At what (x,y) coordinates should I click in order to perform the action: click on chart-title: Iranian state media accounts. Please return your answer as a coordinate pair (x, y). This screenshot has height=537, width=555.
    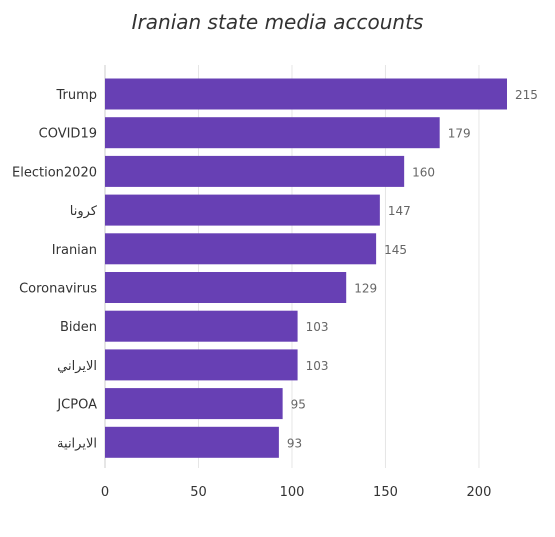
    Looking at the image, I should click on (277, 22).